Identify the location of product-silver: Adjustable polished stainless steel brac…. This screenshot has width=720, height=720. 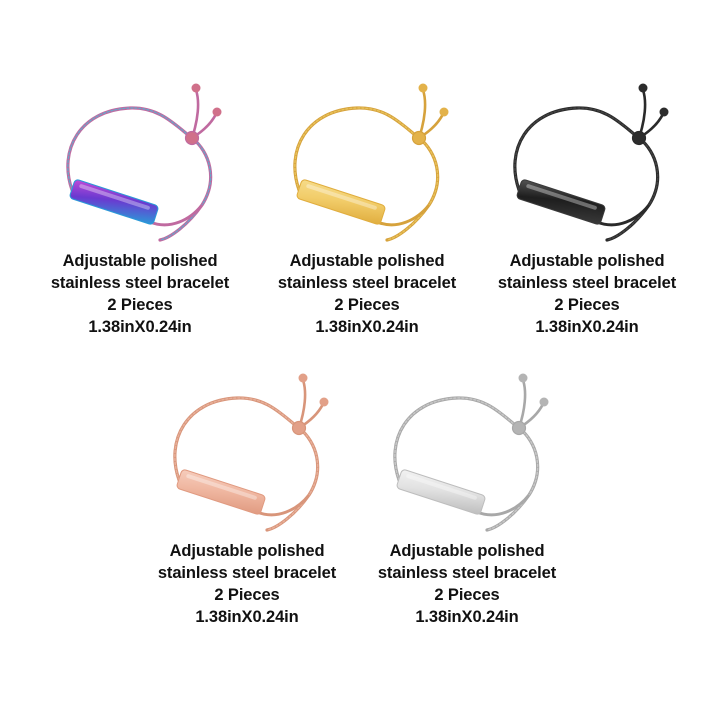
(467, 499).